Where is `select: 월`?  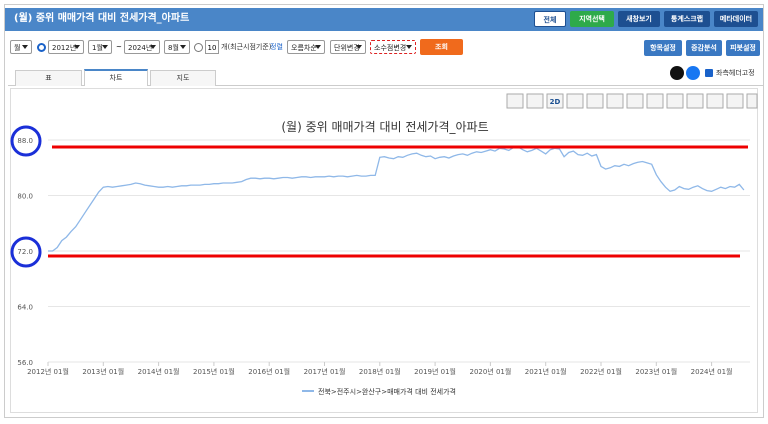
select: 월 is located at coordinates (21, 47).